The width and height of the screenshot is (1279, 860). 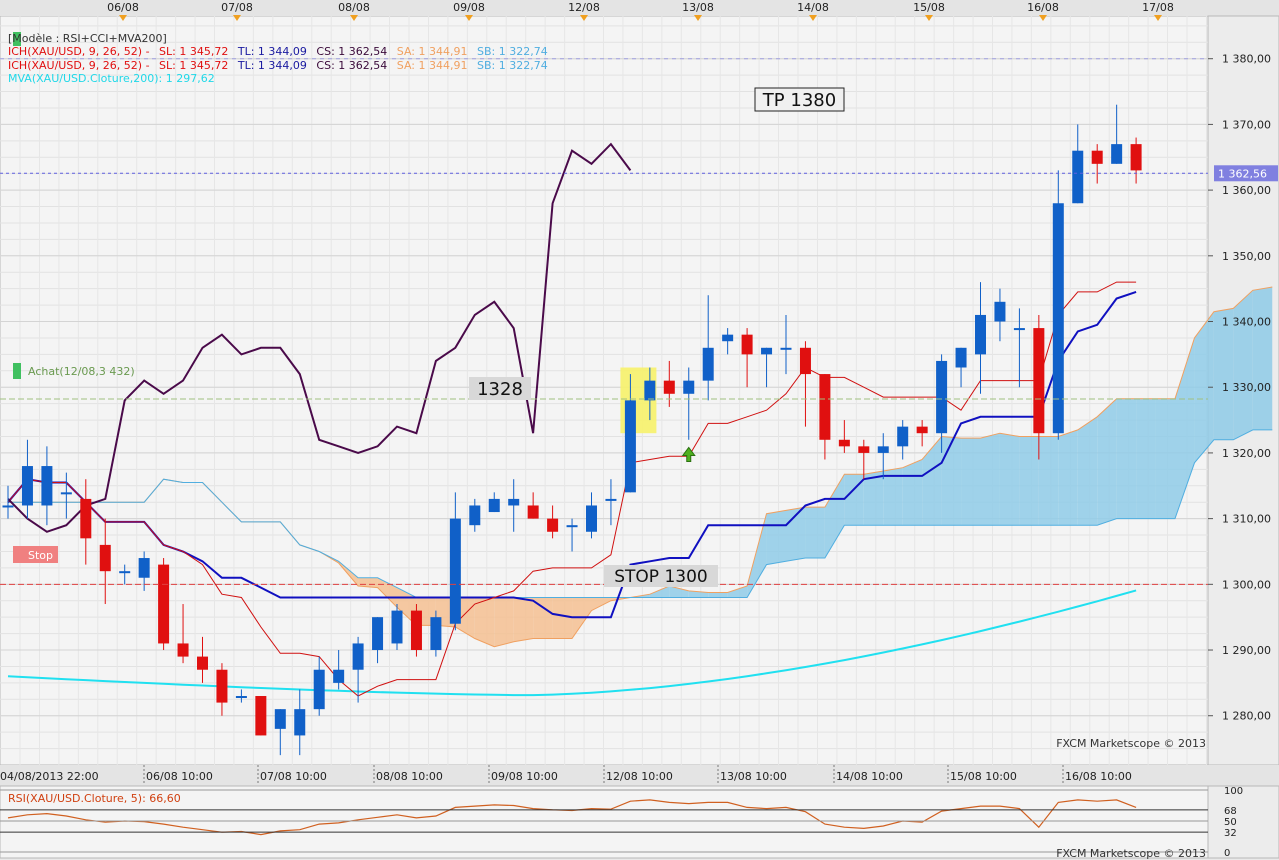 I want to click on level-1328-label-box, so click(x=500, y=388).